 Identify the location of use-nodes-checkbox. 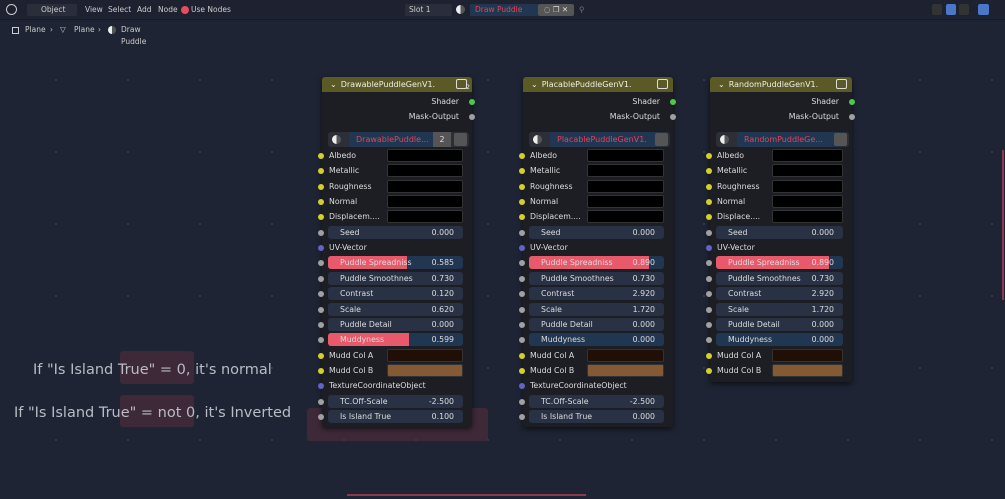
(185, 10).